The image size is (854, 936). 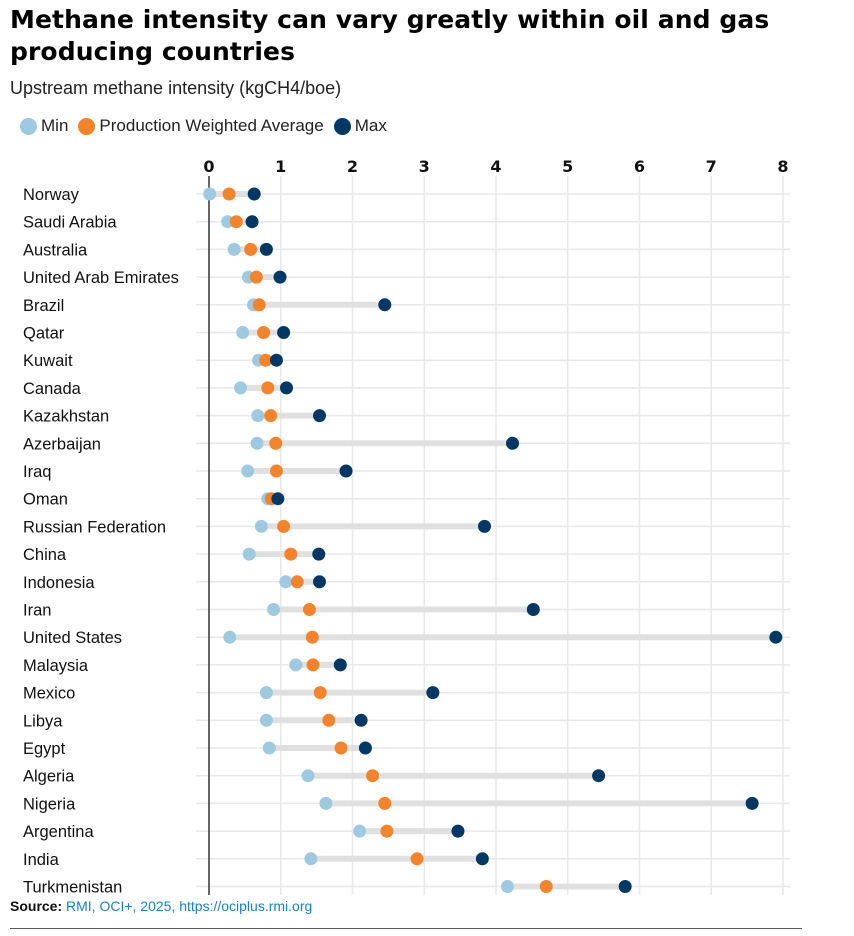 What do you see at coordinates (49, 804) in the screenshot?
I see `y-category-label: Nigeria` at bounding box center [49, 804].